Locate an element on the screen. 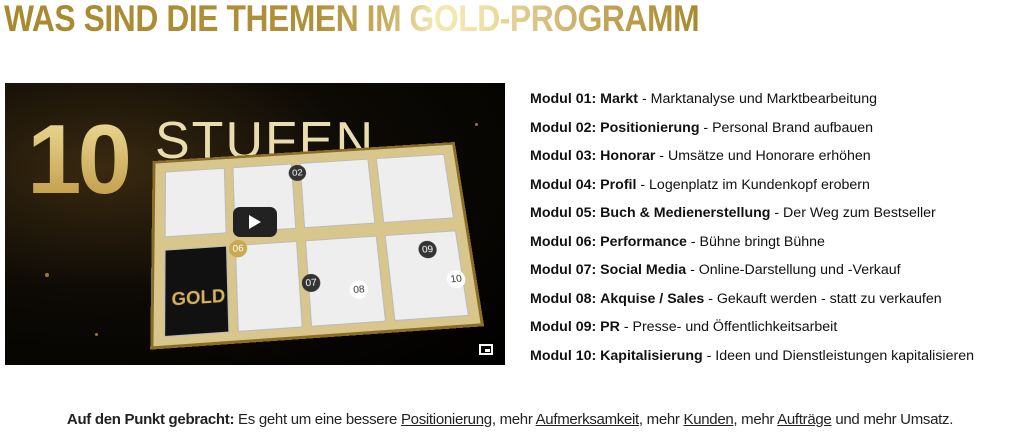 The height and width of the screenshot is (448, 1024). link-kunden: Kunden is located at coordinates (708, 419).